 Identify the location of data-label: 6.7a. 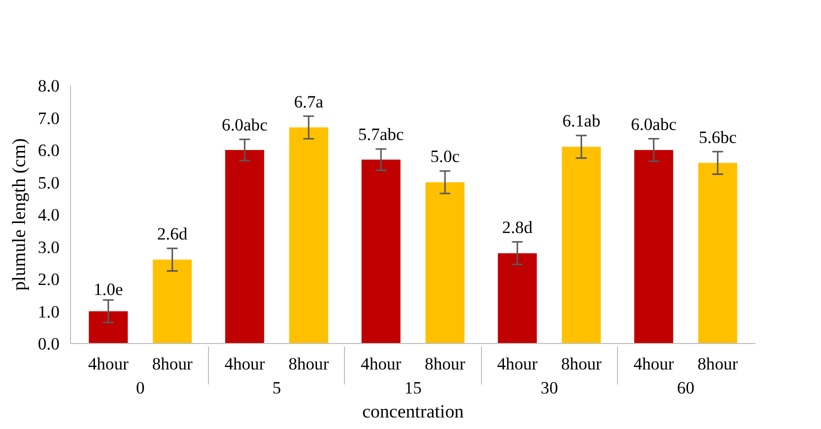
(309, 102).